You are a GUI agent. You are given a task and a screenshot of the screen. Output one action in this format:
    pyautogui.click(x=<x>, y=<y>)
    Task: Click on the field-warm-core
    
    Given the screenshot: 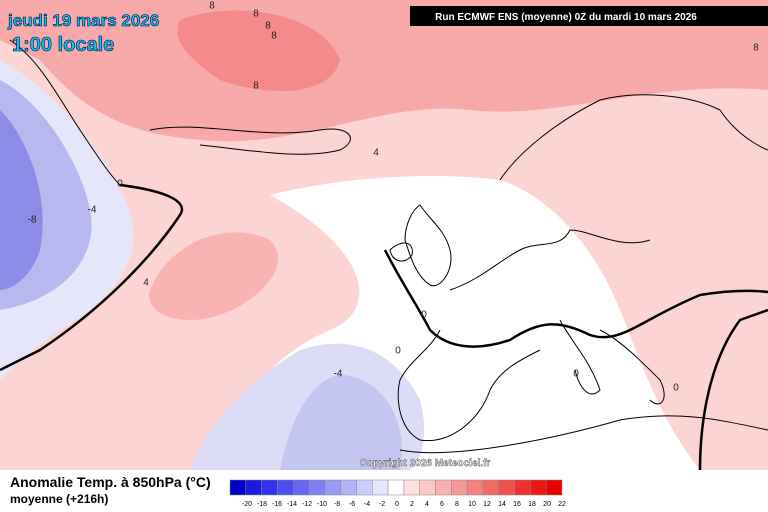 What is the action you would take?
    pyautogui.click(x=258, y=51)
    